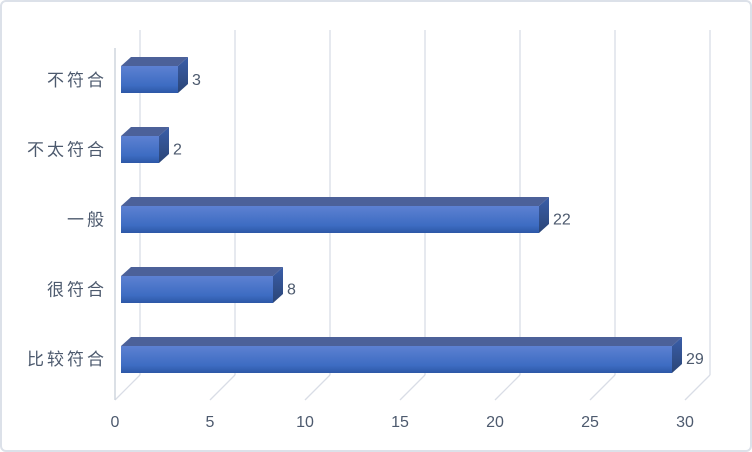 The width and height of the screenshot is (752, 452). Describe the element at coordinates (67, 359) in the screenshot. I see `category-label-5: 比较符合` at that location.